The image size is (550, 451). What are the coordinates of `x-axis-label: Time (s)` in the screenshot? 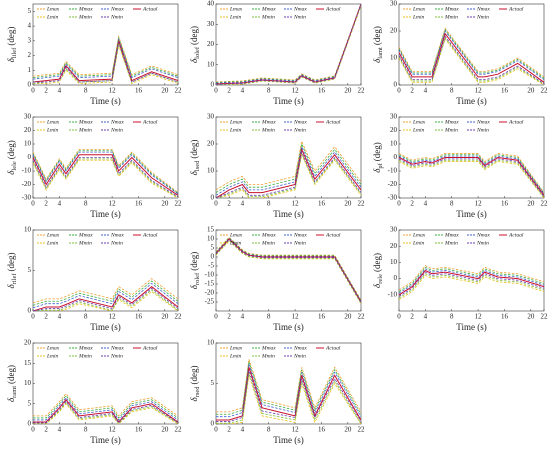 It's located at (105, 214).